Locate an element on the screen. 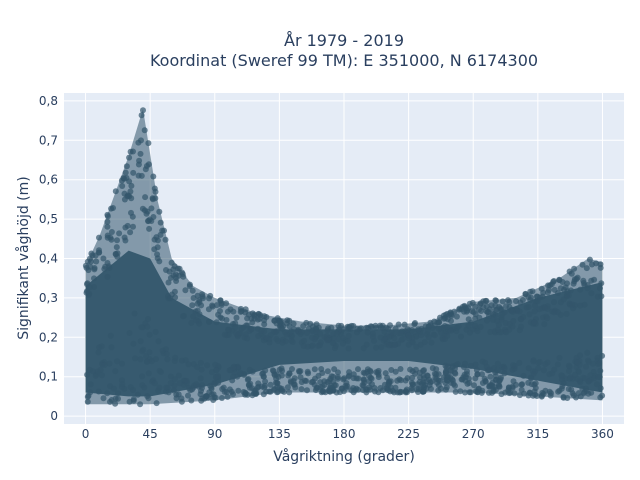  y-axis-title: Signifikant våghöjd (m) is located at coordinates (23, 257).